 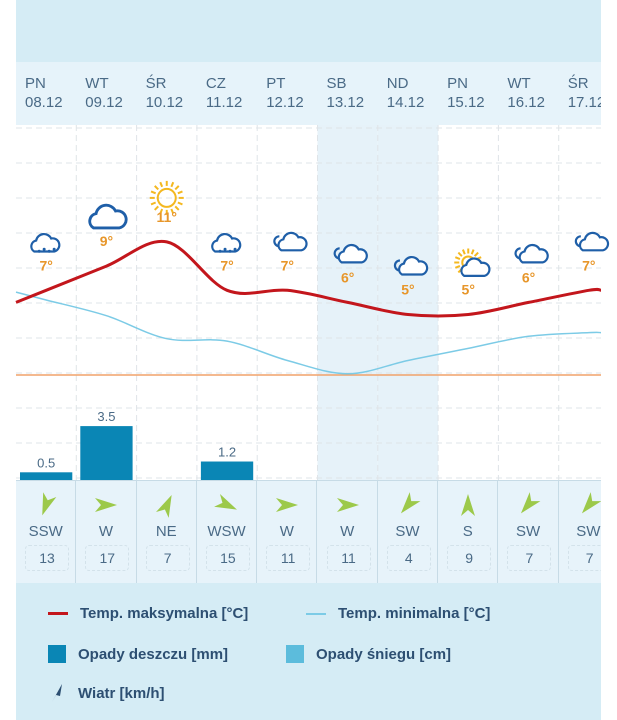 I want to click on cloud-icon, so click(x=108, y=216).